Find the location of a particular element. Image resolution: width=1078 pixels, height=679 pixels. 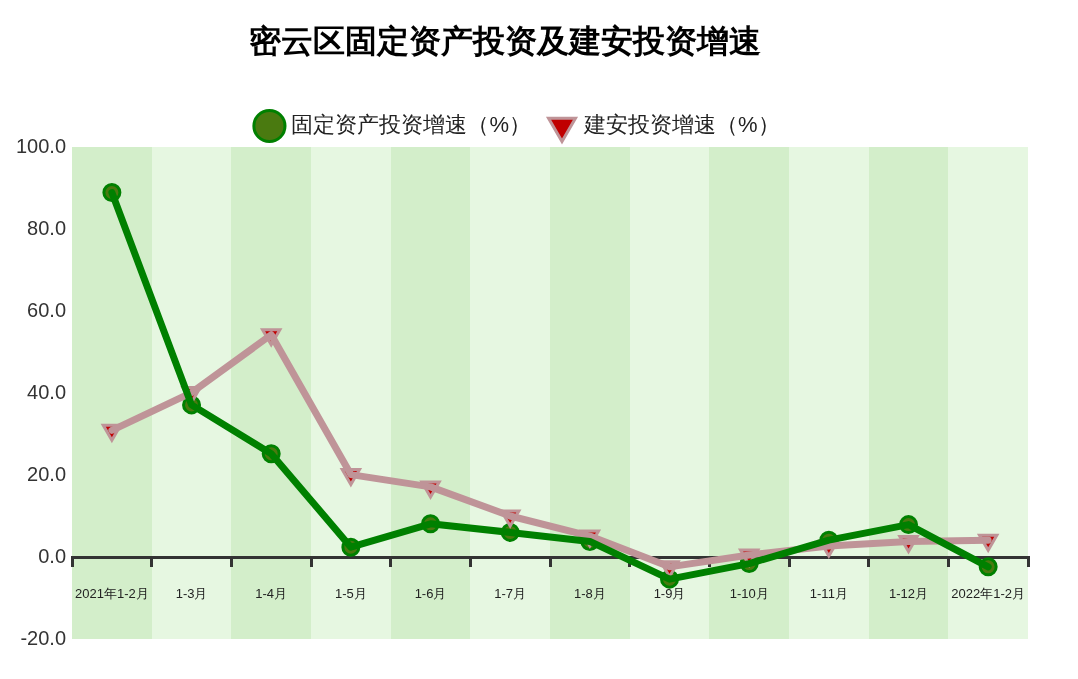

x-tick-label: 1-7月 is located at coordinates (510, 594).